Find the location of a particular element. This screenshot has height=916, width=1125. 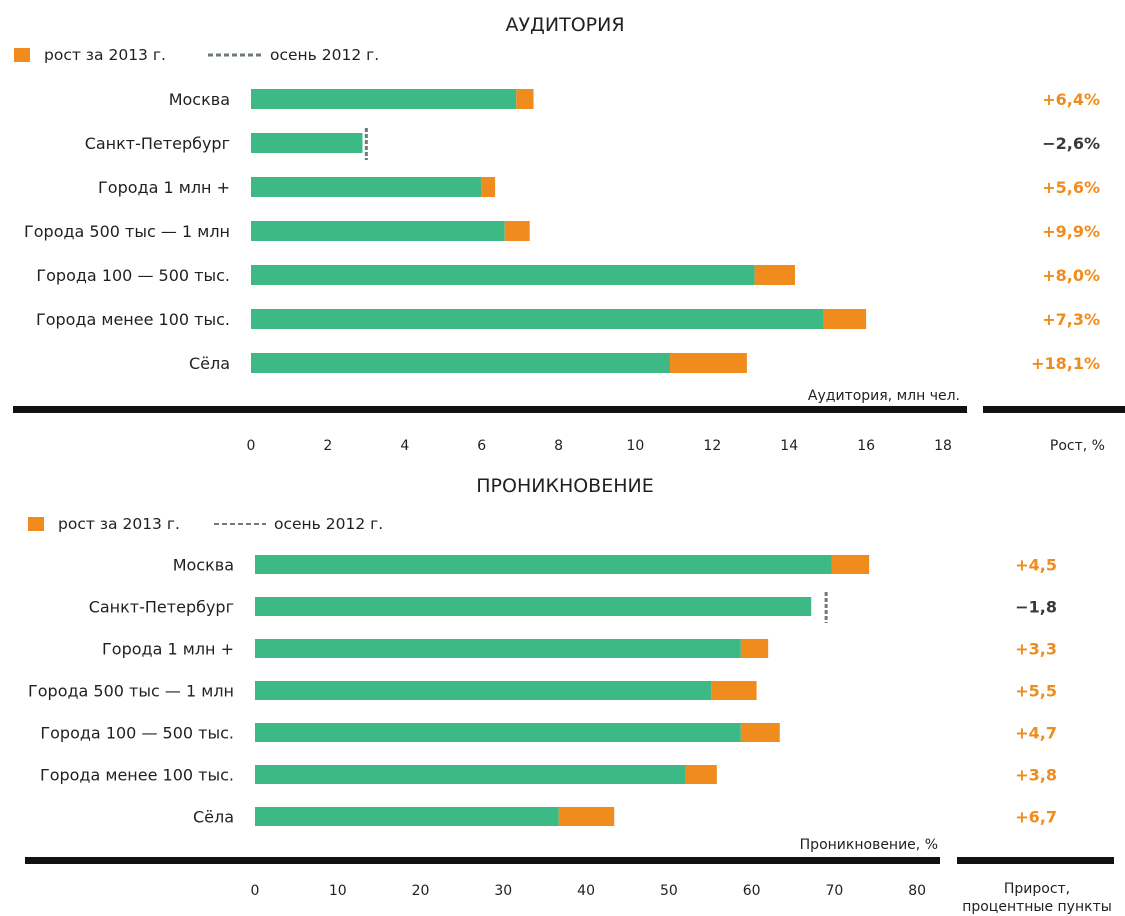

x-tick-label: 4 is located at coordinates (404, 446).